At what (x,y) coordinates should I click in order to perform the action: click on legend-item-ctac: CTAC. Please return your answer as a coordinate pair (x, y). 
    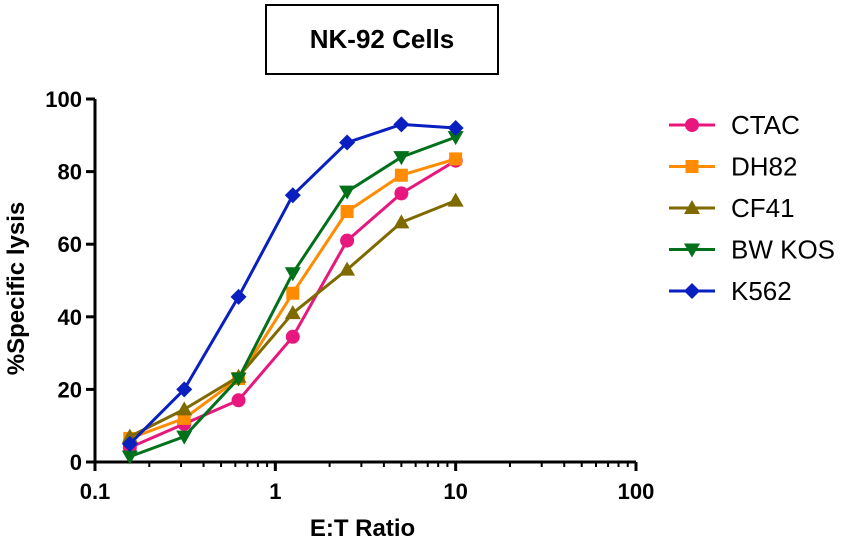
    Looking at the image, I should click on (734, 125).